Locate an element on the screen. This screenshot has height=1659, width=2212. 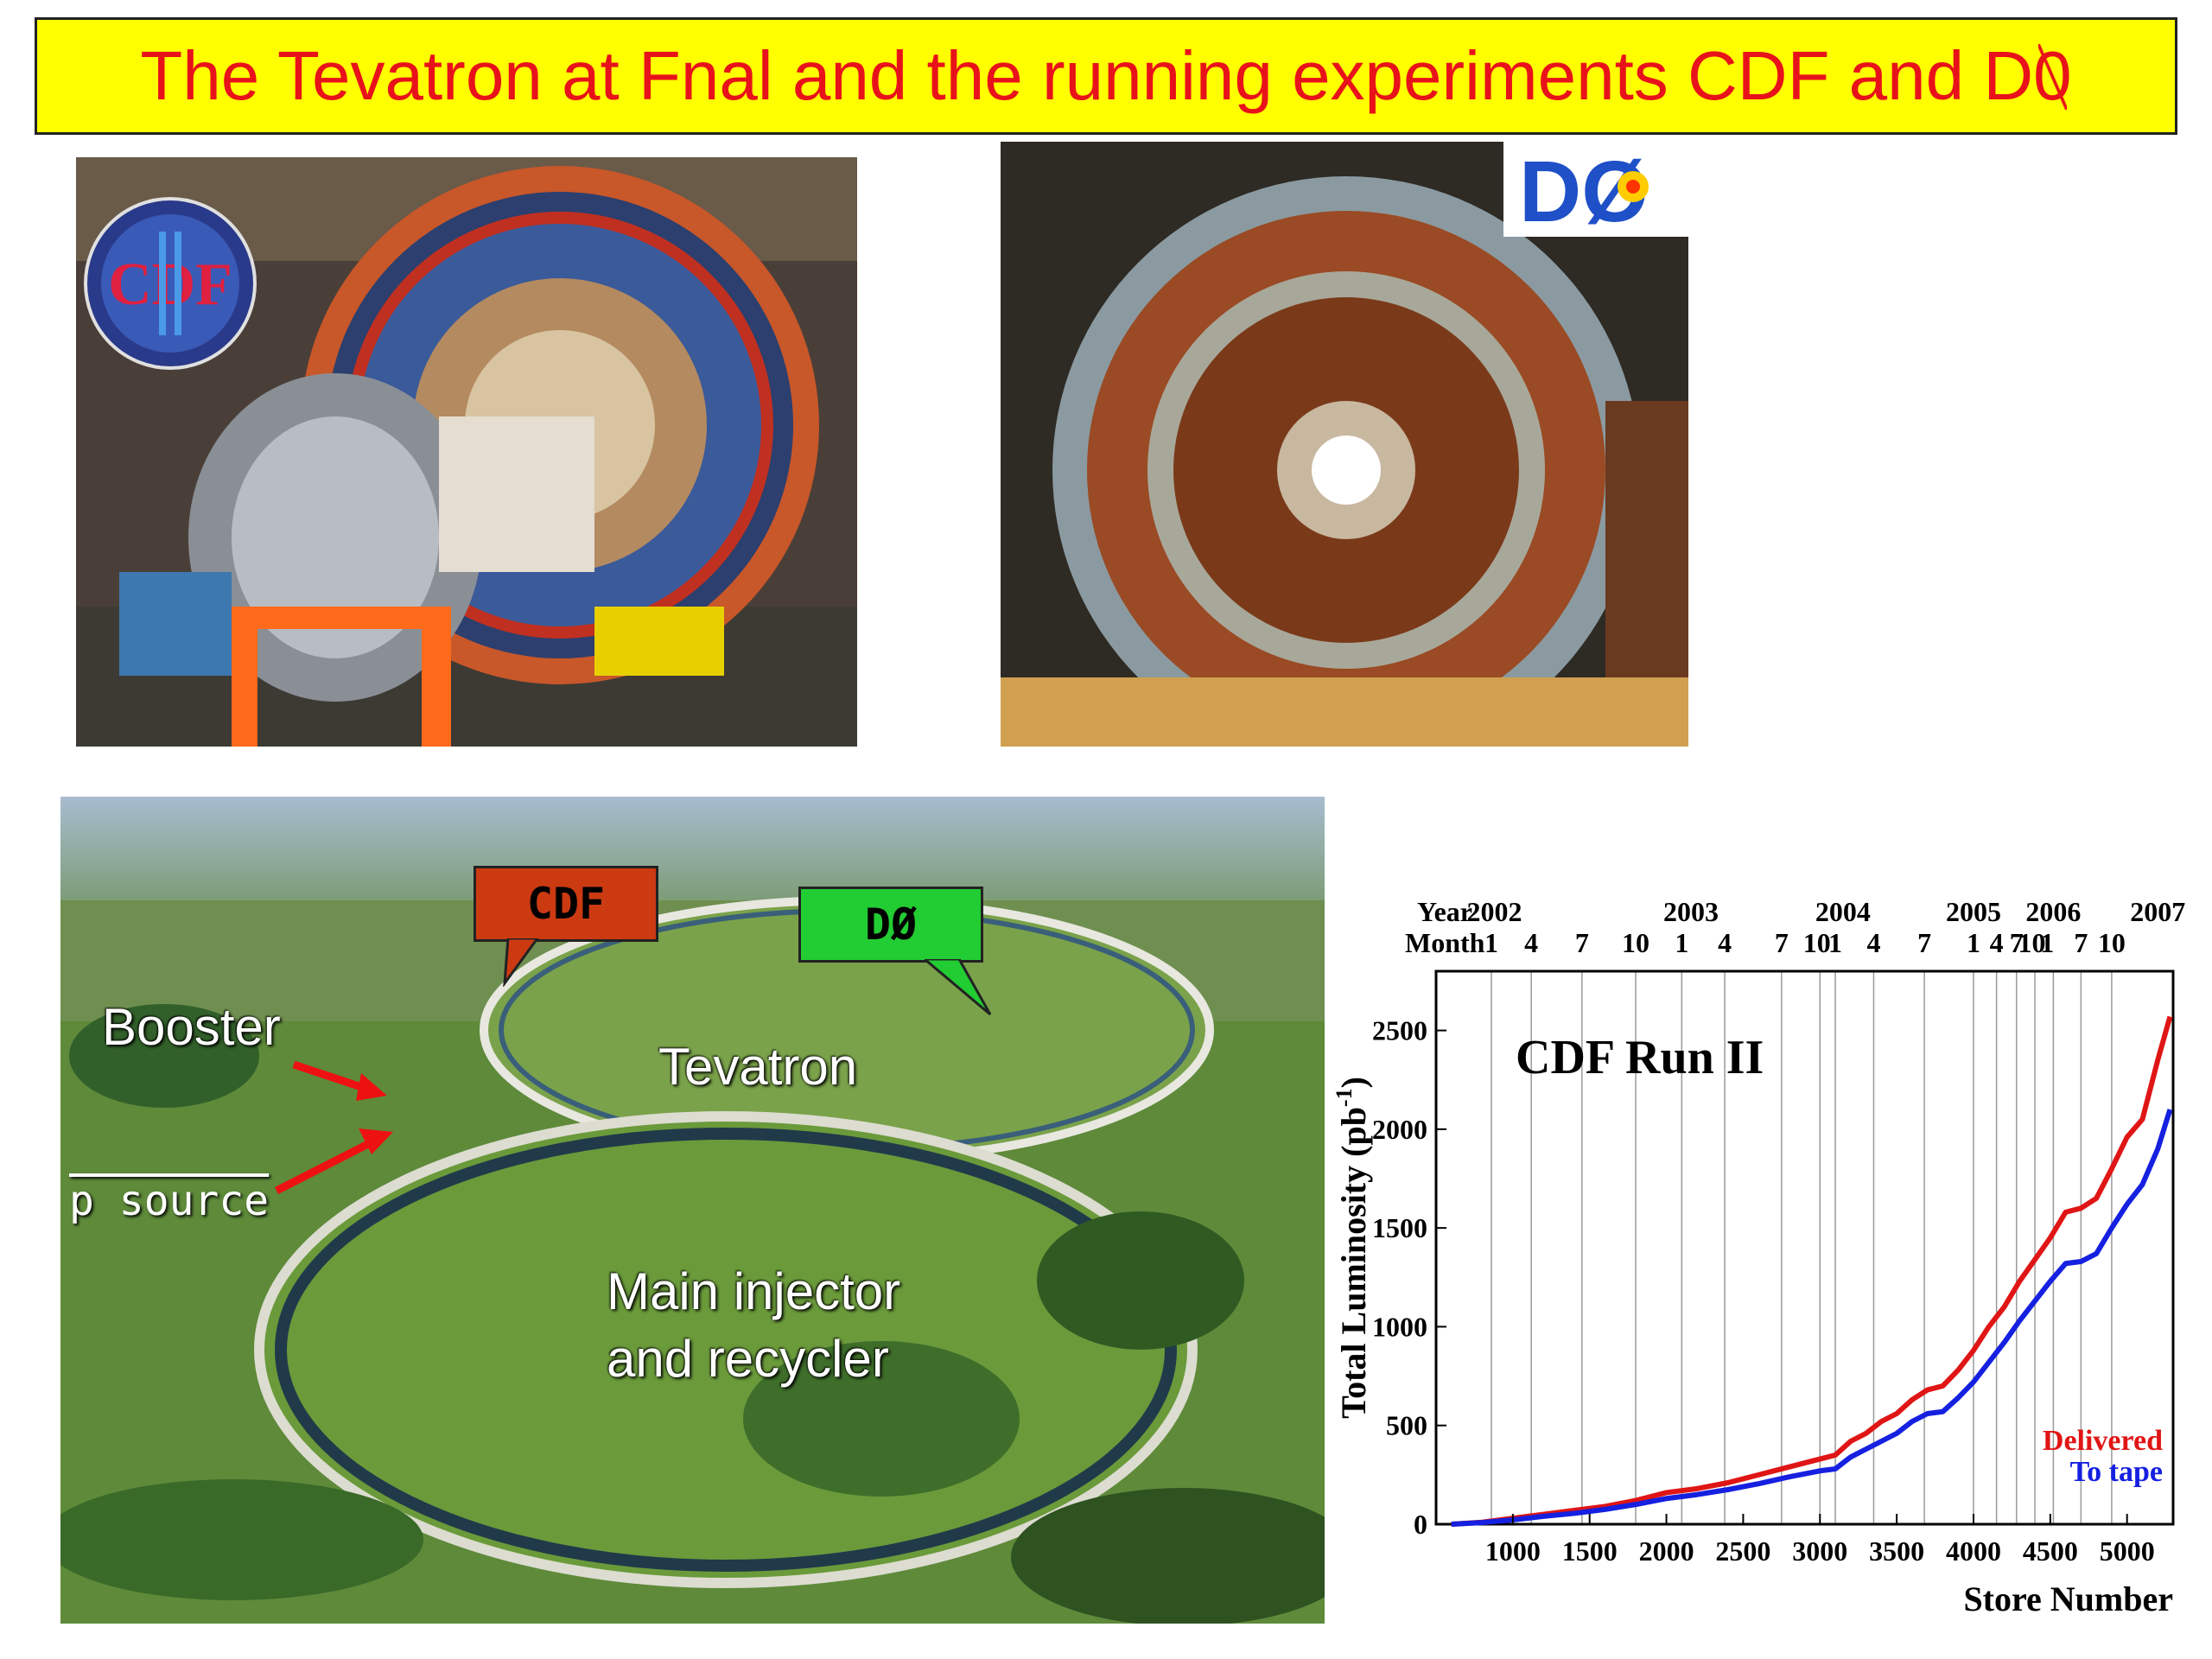
d0-logo-graphic: DØ is located at coordinates (1584, 191).